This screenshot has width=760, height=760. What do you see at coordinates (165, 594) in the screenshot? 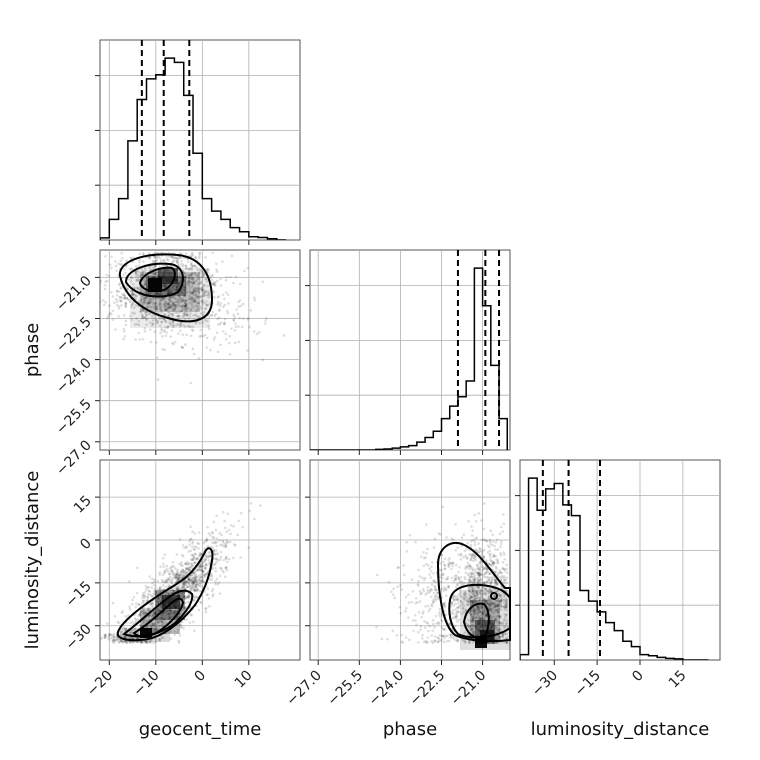
I see `contour-outer-geocent-distance` at bounding box center [165, 594].